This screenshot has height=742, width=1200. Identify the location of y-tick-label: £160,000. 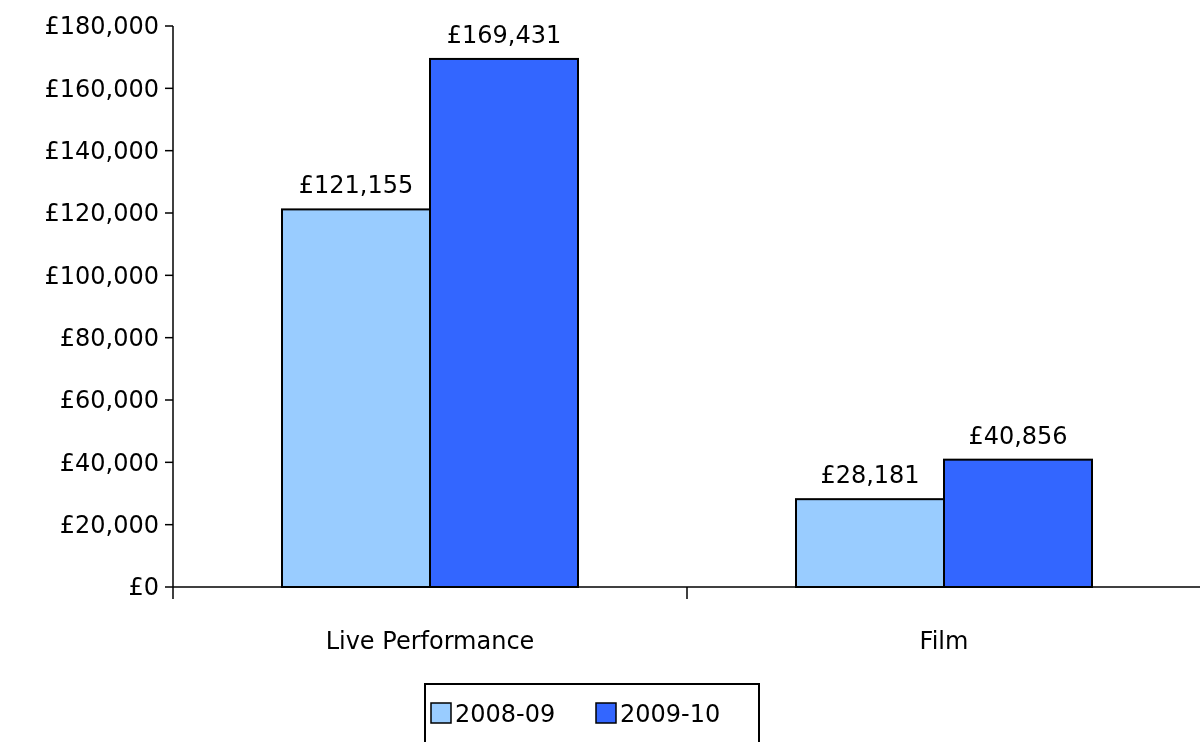
(101, 88).